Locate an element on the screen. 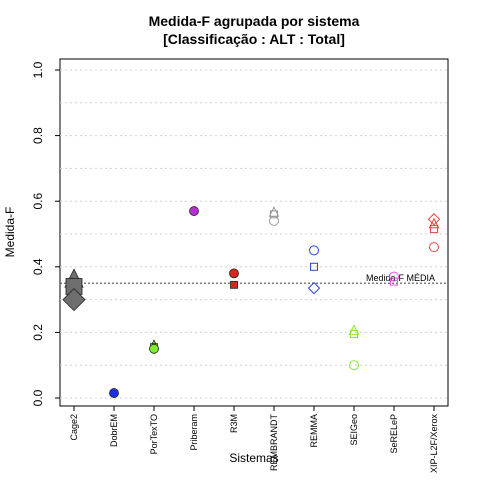 The height and width of the screenshot is (480, 480). x-tick-label: Priberam is located at coordinates (194, 432).